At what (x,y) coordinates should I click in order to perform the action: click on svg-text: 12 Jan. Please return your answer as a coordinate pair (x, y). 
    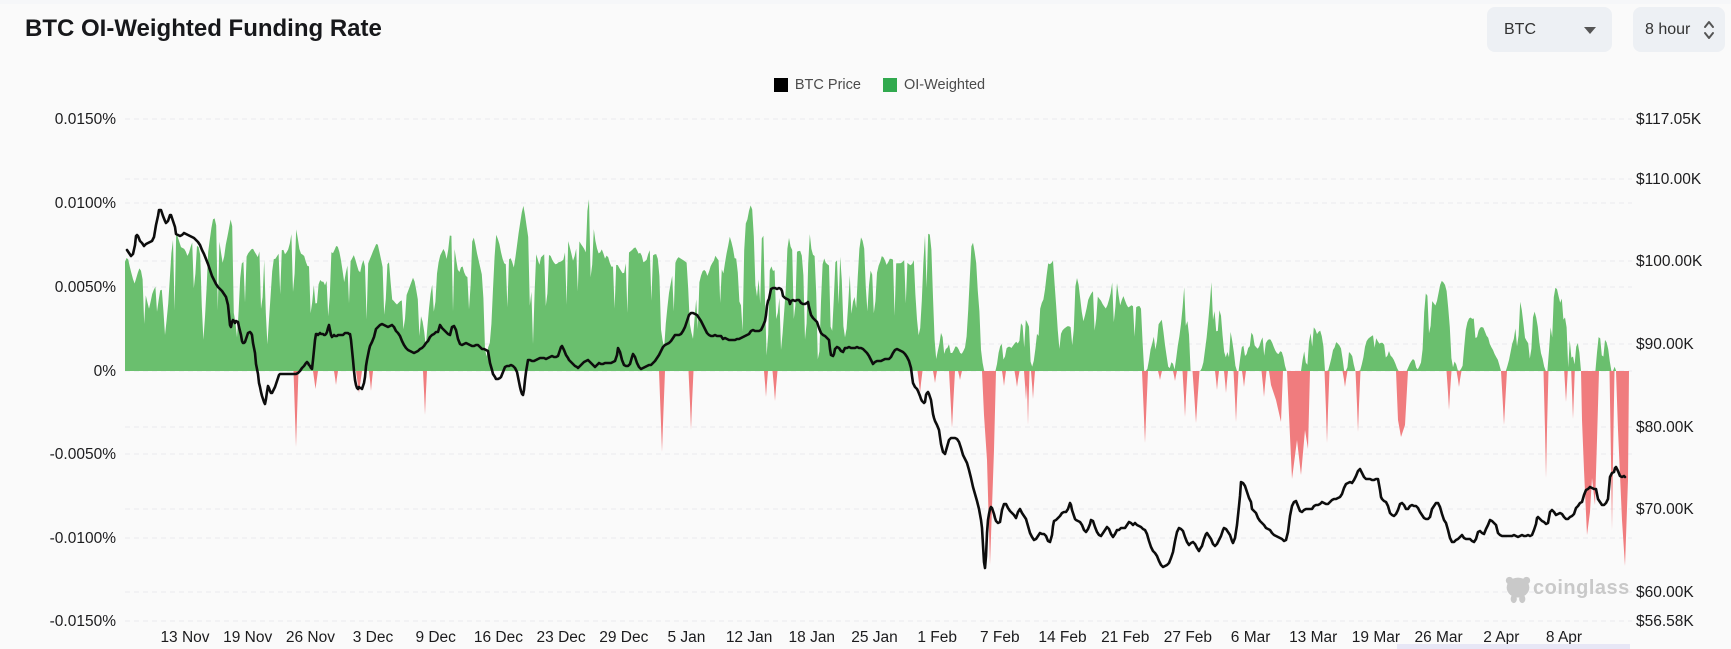
    Looking at the image, I should click on (749, 637).